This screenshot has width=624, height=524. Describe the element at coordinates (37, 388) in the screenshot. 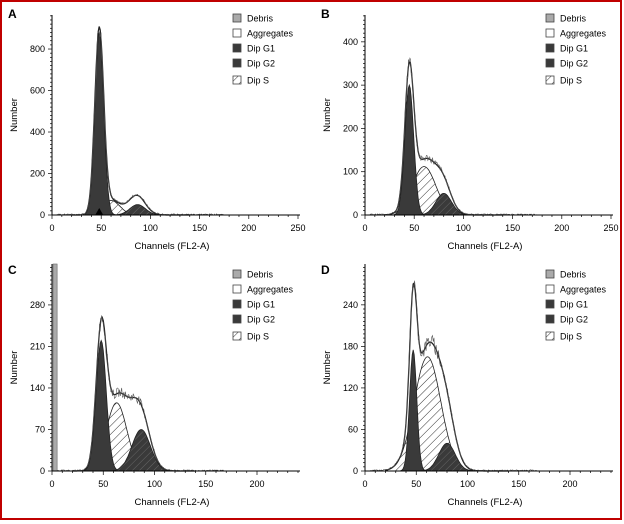

I see `y-tick-label: 140` at that location.